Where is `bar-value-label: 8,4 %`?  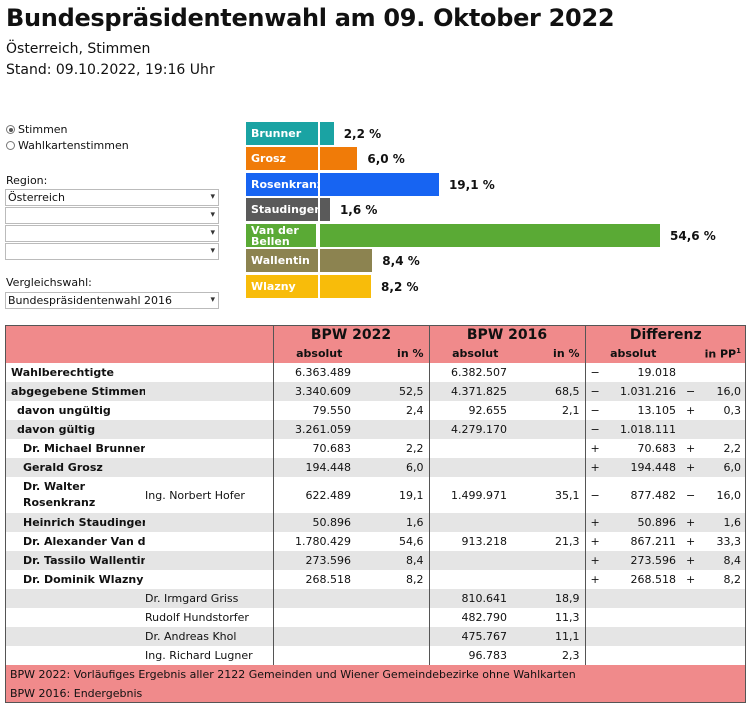 bar-value-label: 8,4 % is located at coordinates (401, 260).